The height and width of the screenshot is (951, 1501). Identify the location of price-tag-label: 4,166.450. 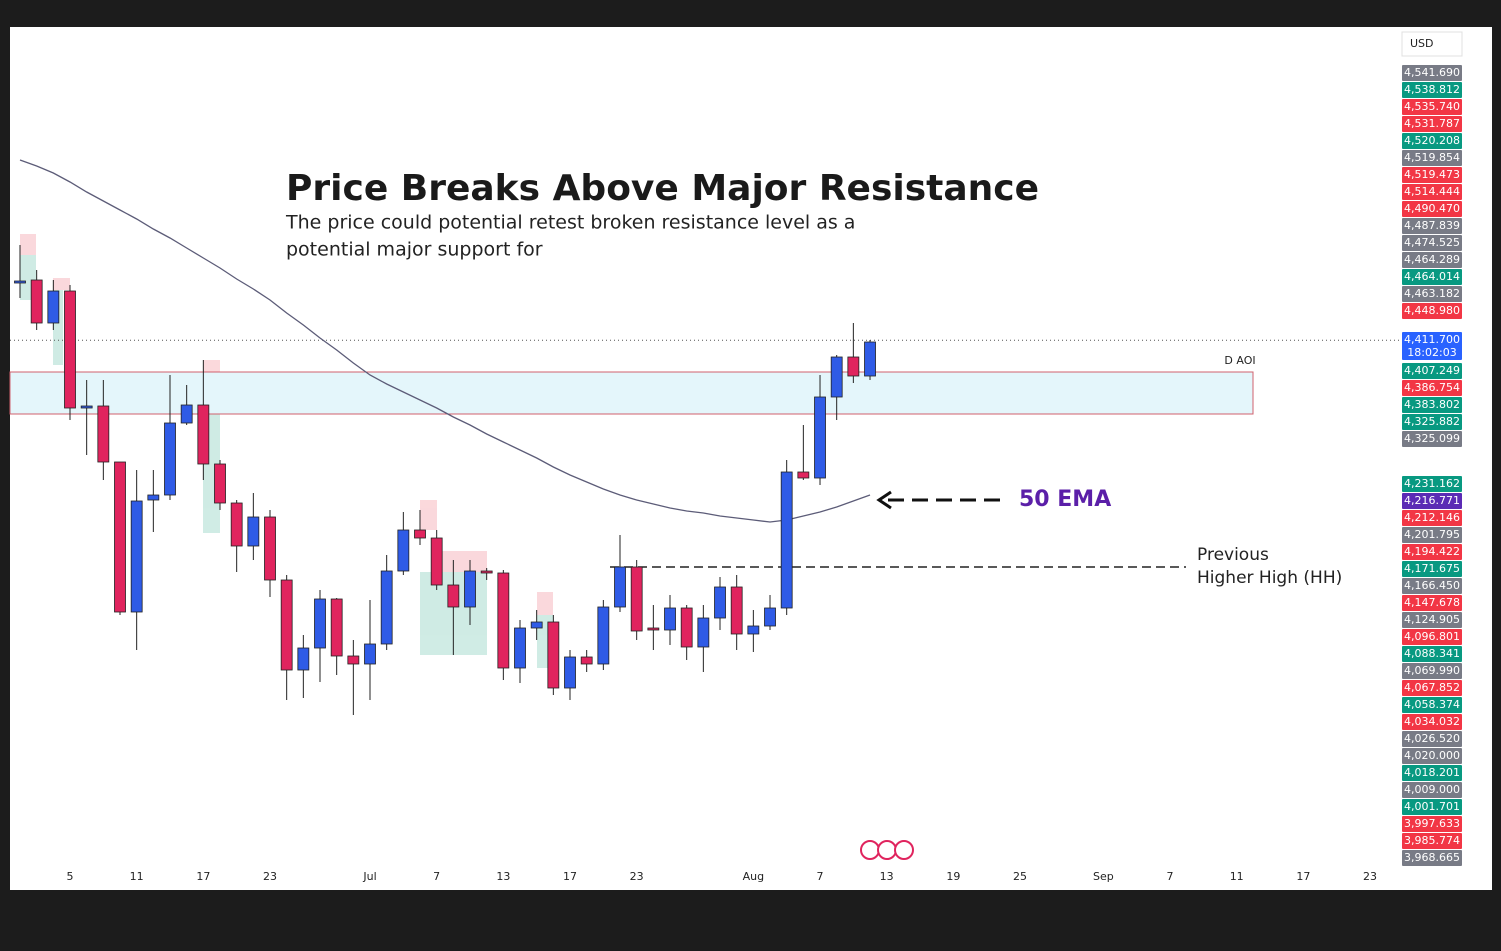
(1432, 585).